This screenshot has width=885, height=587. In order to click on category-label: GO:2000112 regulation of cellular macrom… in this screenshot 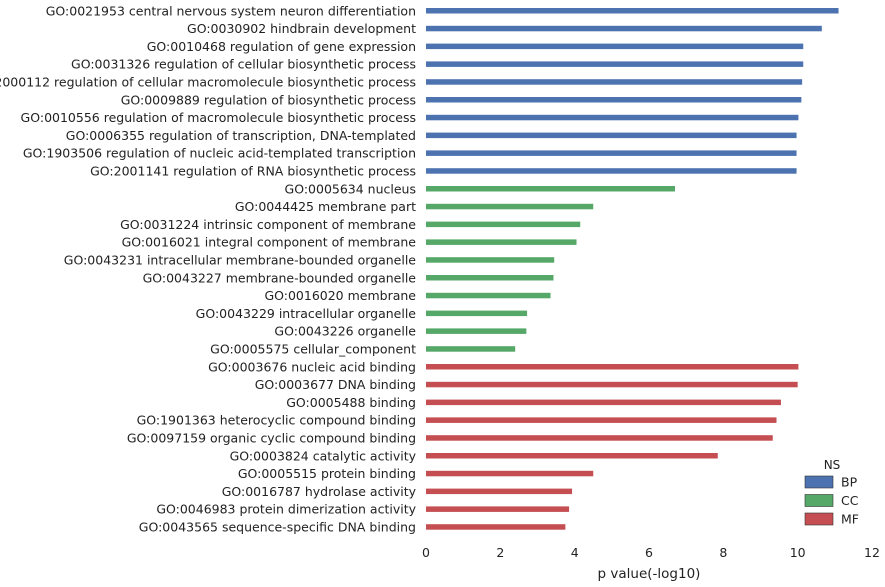, I will do `click(208, 81)`.